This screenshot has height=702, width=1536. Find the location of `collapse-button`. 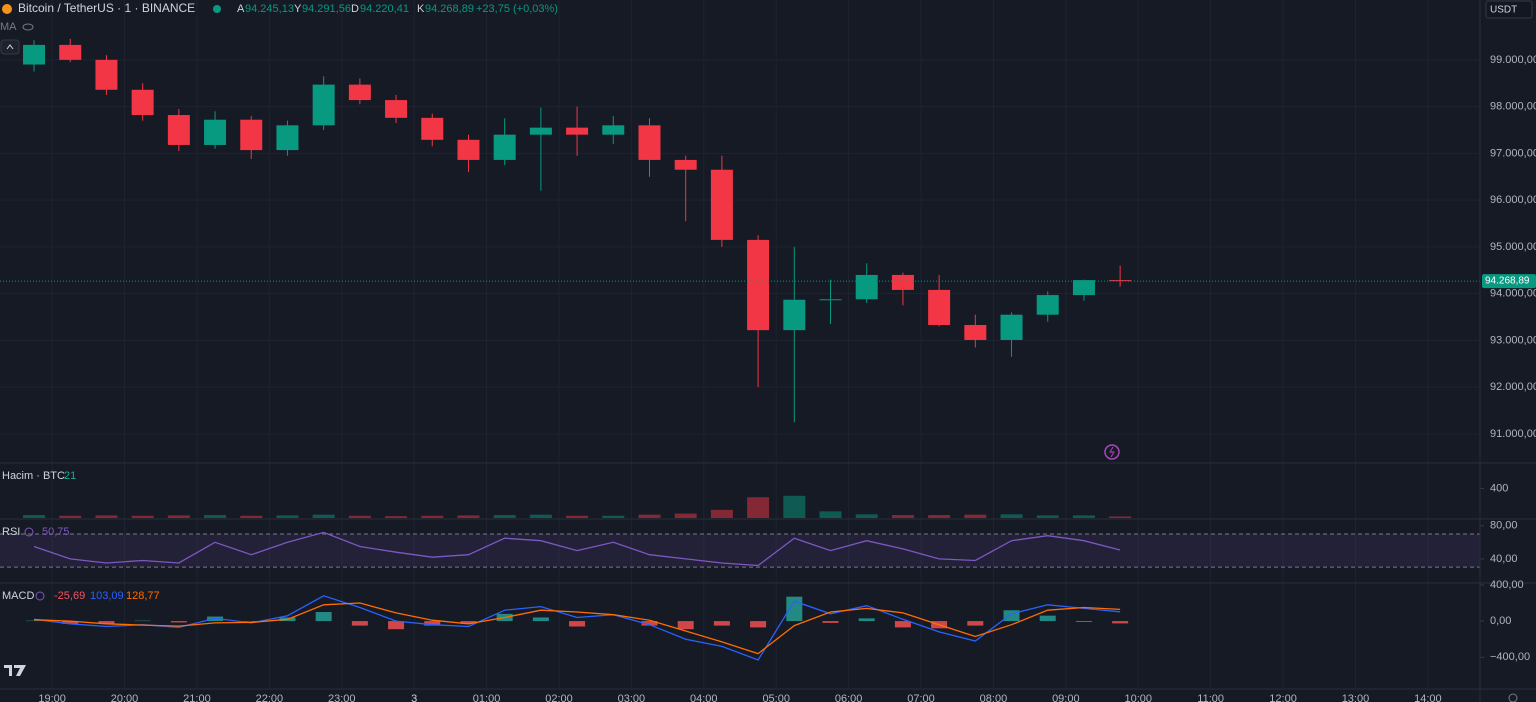

collapse-button is located at coordinates (10, 47).